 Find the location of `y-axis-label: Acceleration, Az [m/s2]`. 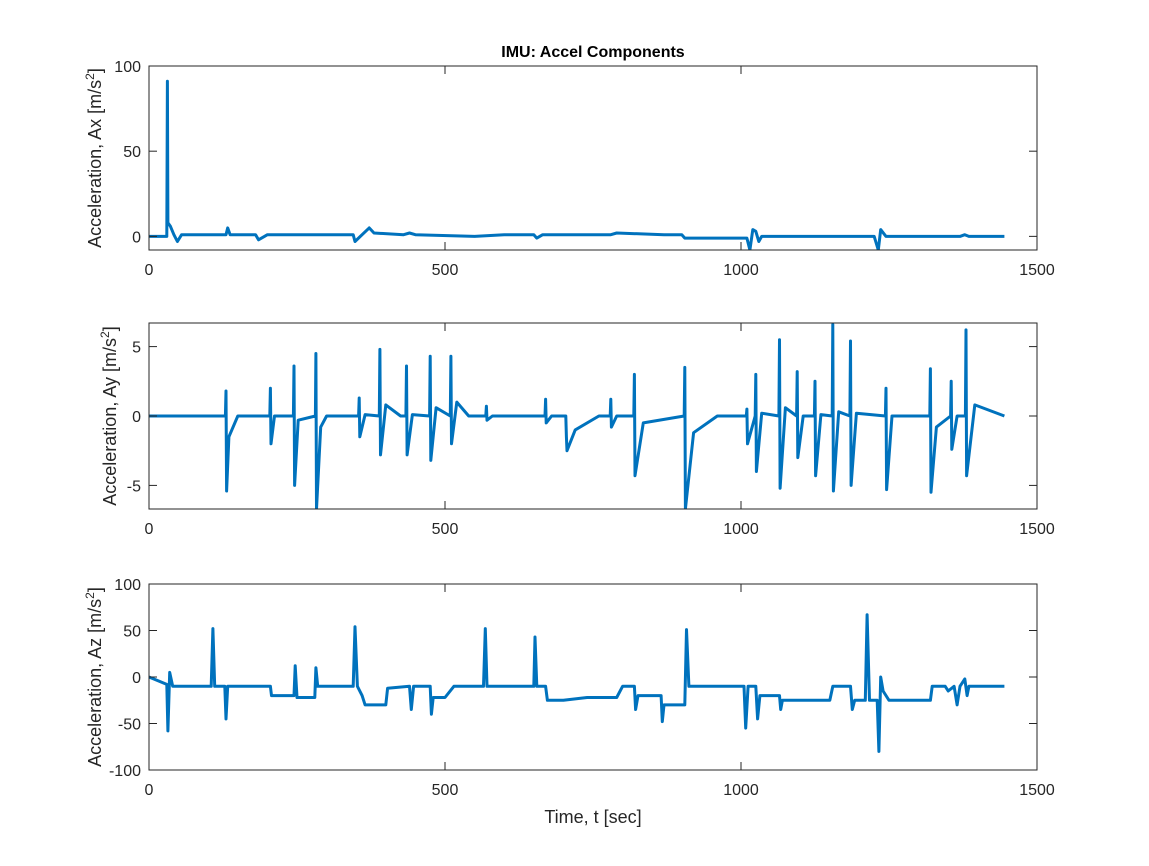

y-axis-label: Acceleration, Az [m/s2] is located at coordinates (94, 677).